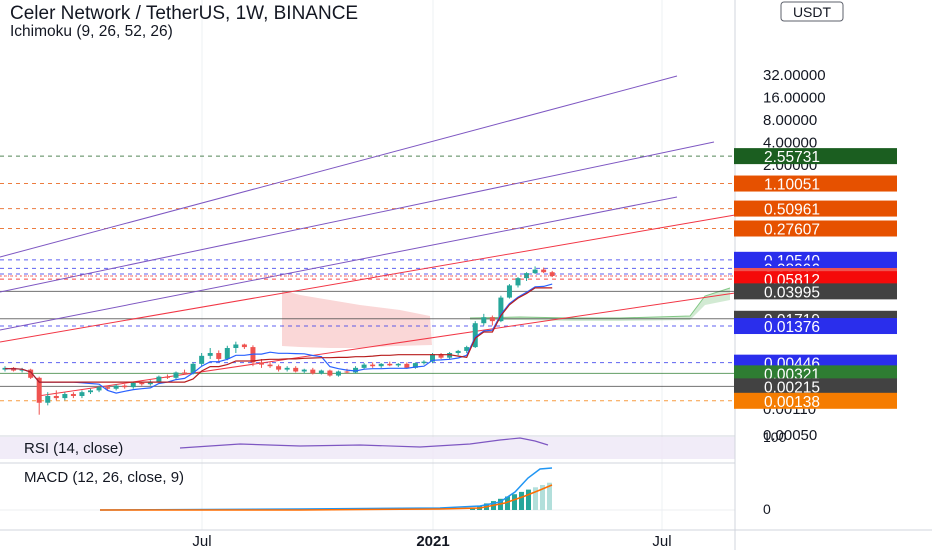  I want to click on ichimoku-lines, so click(279, 338).